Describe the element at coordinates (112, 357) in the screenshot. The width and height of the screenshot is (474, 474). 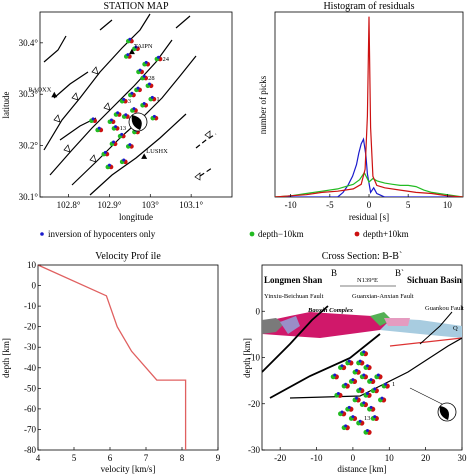
I see `velocity-series-line` at that location.